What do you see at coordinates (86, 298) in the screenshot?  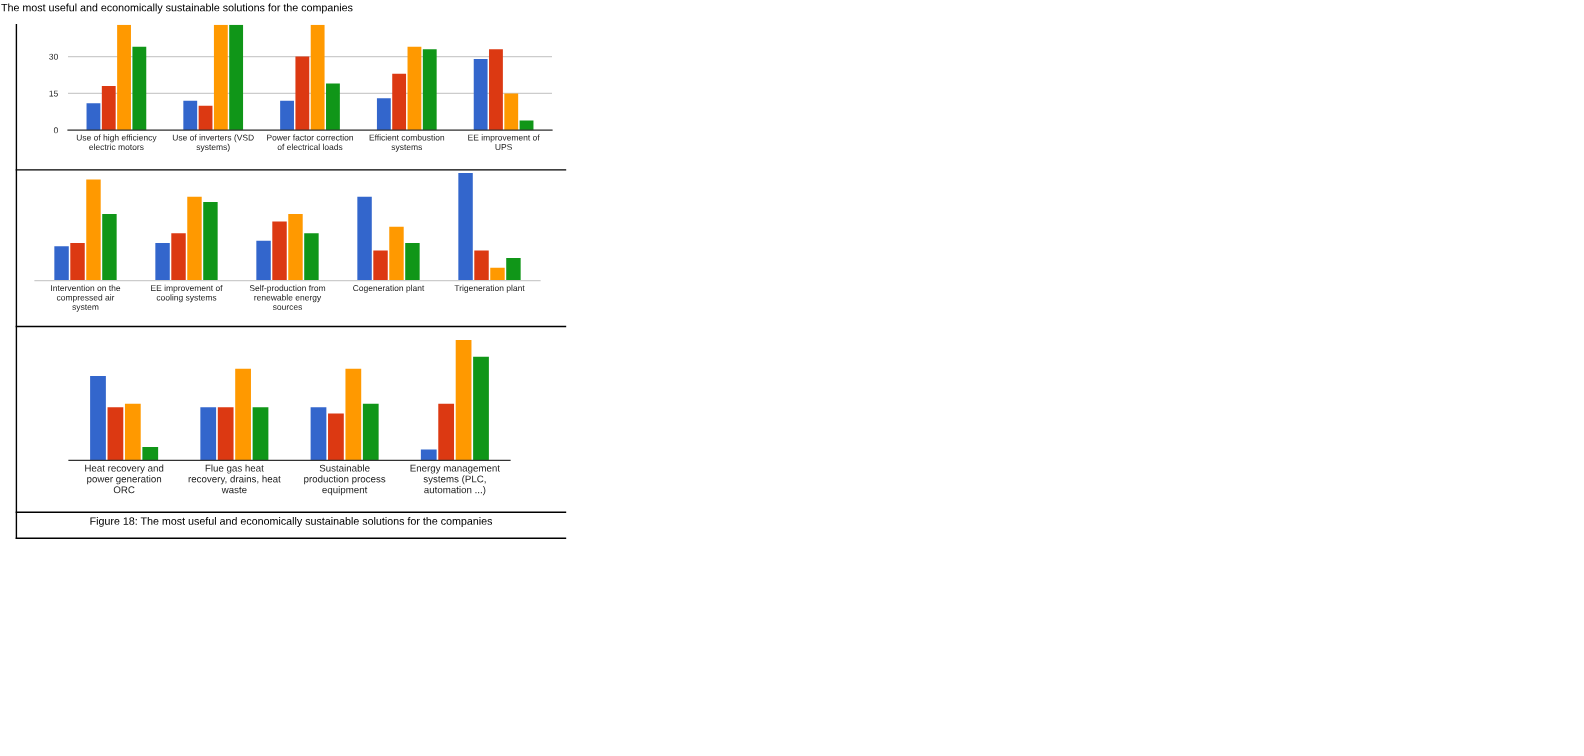 I see `x-tick-label: Intervention on the compressed air system` at bounding box center [86, 298].